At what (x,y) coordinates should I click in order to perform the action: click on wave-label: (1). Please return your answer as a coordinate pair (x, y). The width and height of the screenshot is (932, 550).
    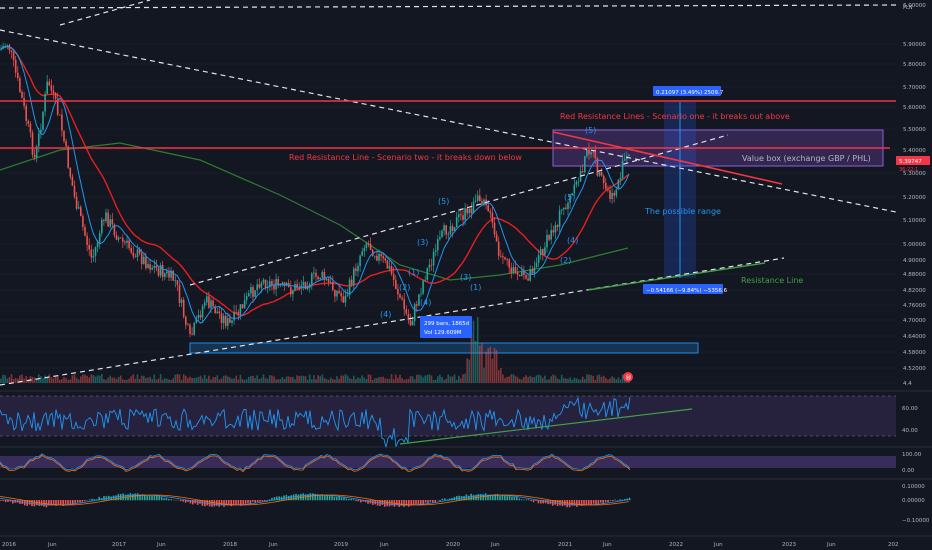
    Looking at the image, I should click on (413, 272).